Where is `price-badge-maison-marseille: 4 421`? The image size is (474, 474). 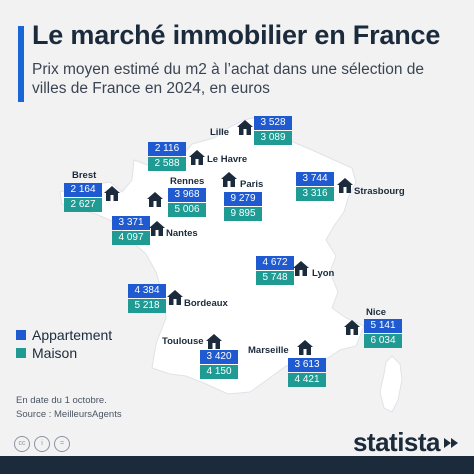 price-badge-maison-marseille: 4 421 is located at coordinates (307, 380).